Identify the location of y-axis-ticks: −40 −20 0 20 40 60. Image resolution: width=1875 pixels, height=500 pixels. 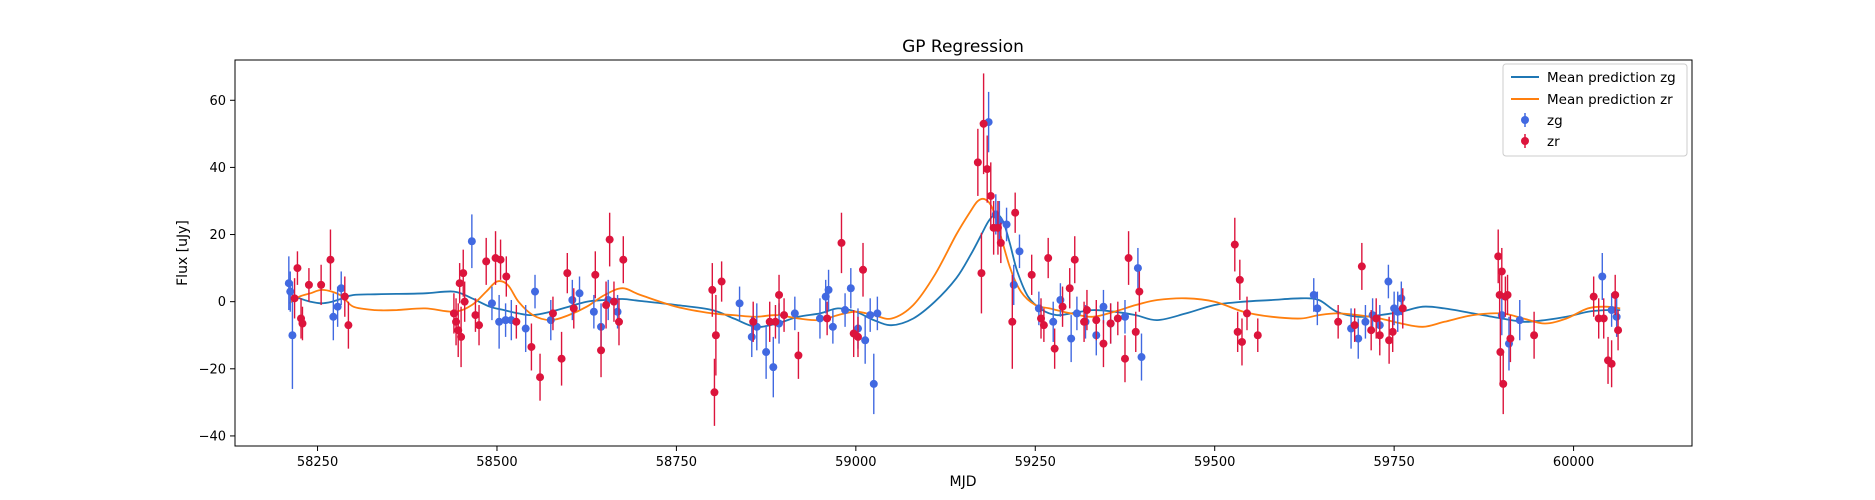
(217, 269).